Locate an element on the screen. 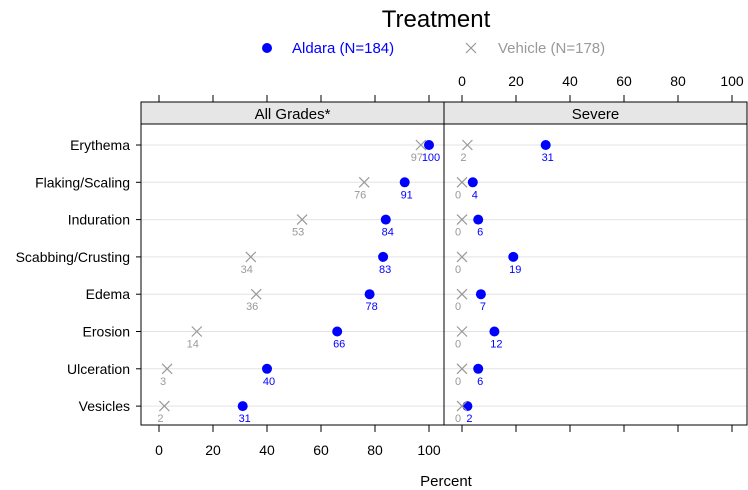  strip-label-all-grades: All Grades* is located at coordinates (293, 114).